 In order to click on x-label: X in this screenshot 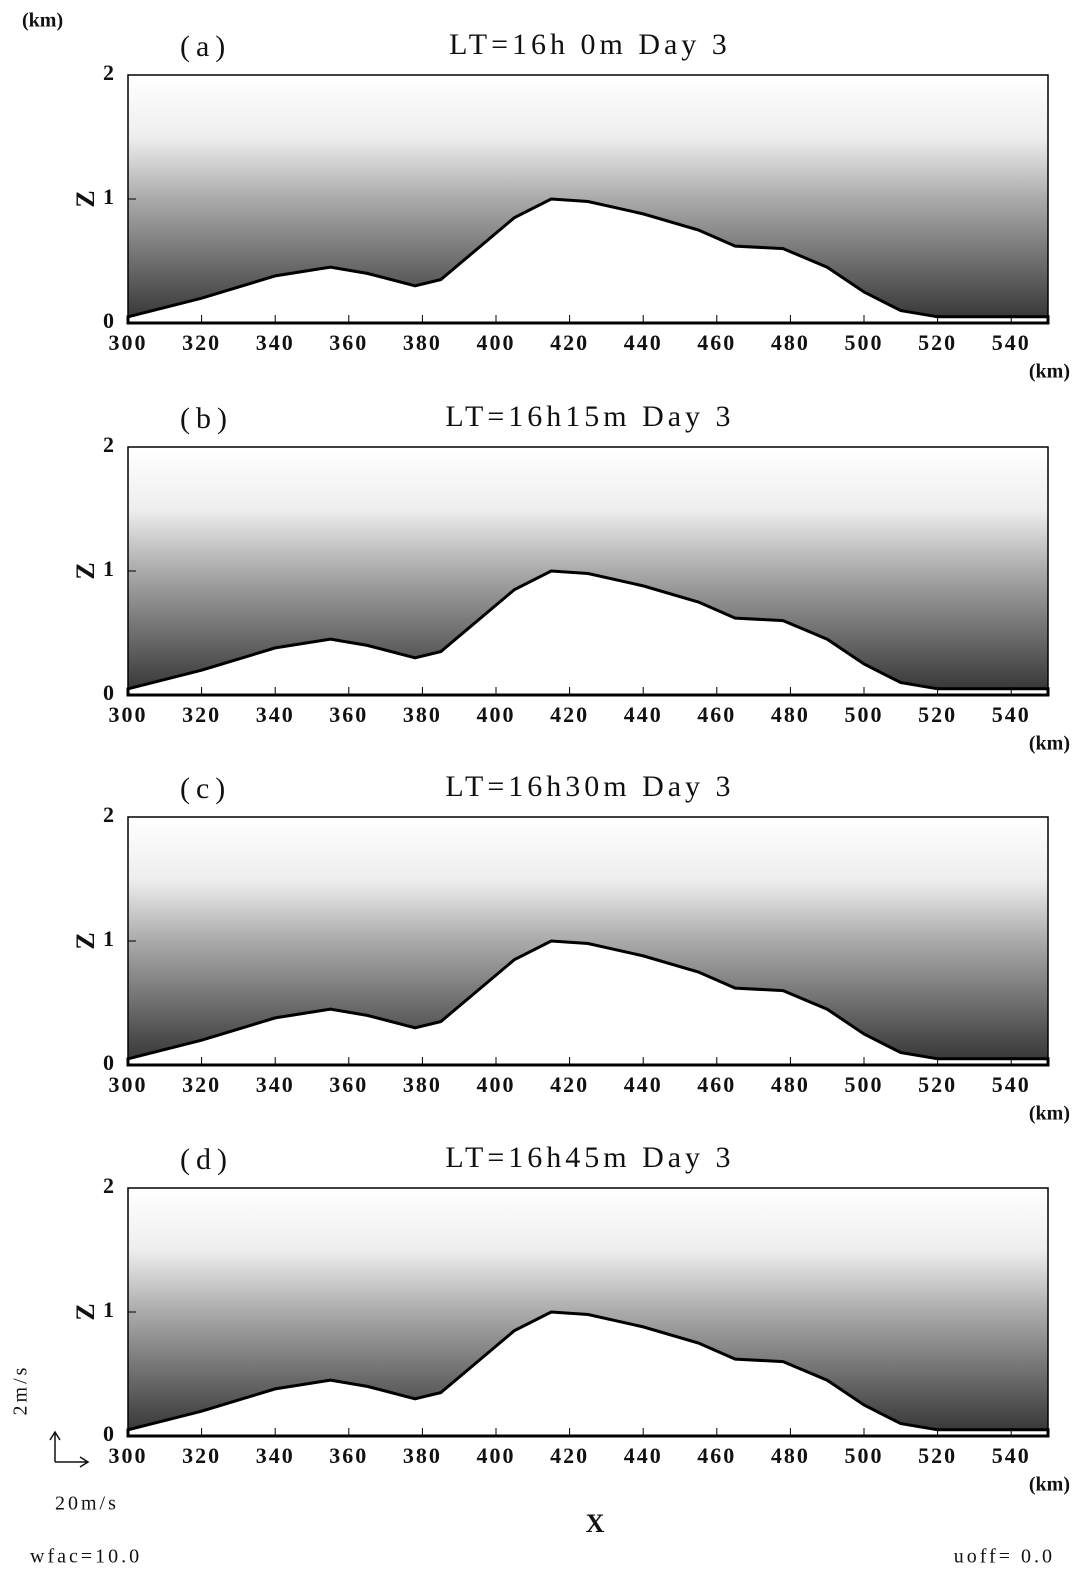, I will do `click(595, 1523)`.